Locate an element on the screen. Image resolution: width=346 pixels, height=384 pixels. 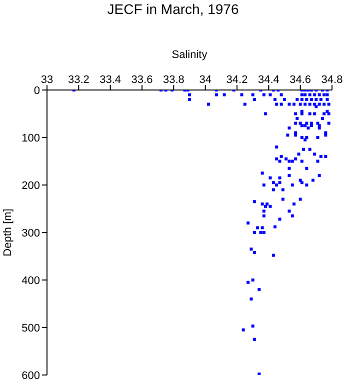
x-tick-label: 34.4 is located at coordinates (269, 80).